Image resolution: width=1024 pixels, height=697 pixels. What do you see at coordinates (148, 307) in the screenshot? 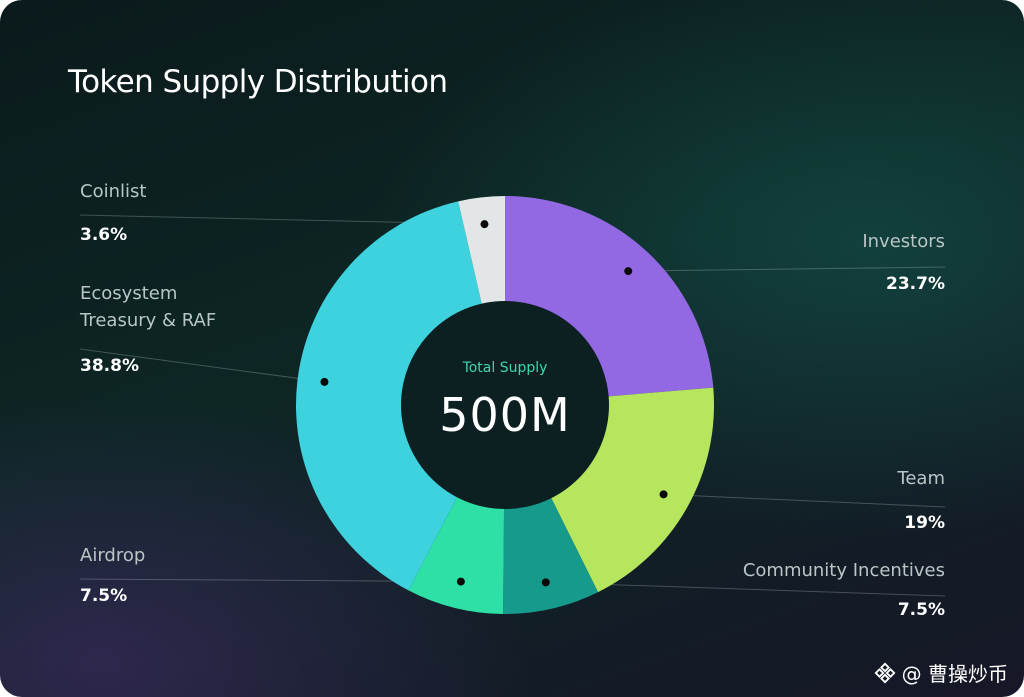
I see `legend-label-ecosystem: Ecosystem Treasury & RAF` at bounding box center [148, 307].